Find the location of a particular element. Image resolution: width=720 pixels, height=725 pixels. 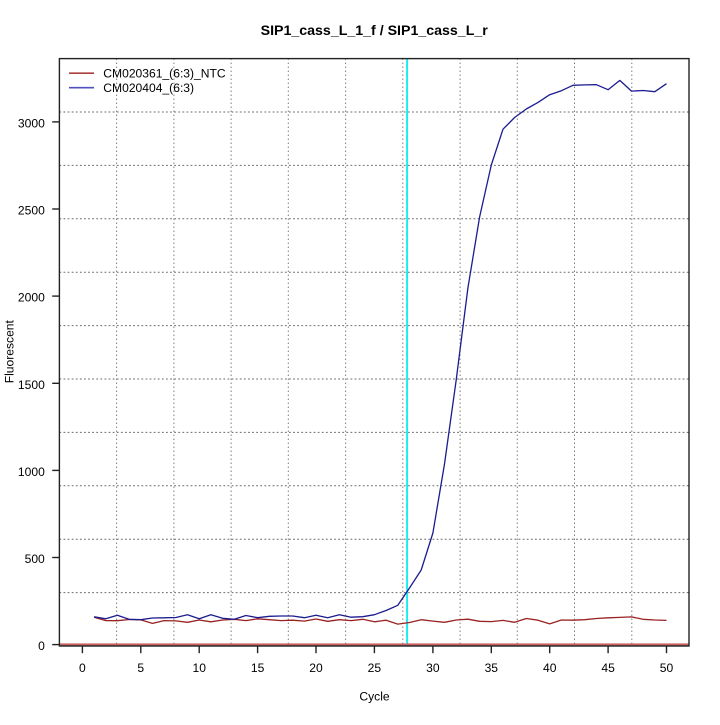

svg-text: CM020361_(6:3)_NTC is located at coordinates (164, 73).